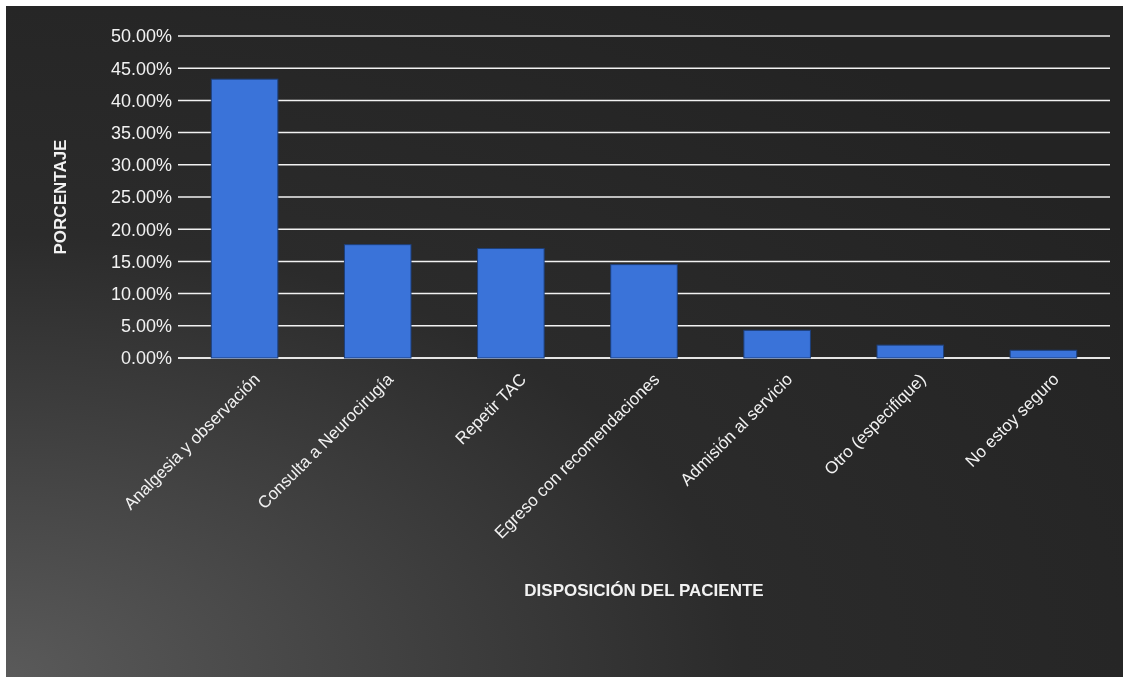 Image resolution: width=1129 pixels, height=683 pixels. What do you see at coordinates (644, 590) in the screenshot?
I see `x-axis-title: DISPOSICIÓN DEL PACIENTE` at bounding box center [644, 590].